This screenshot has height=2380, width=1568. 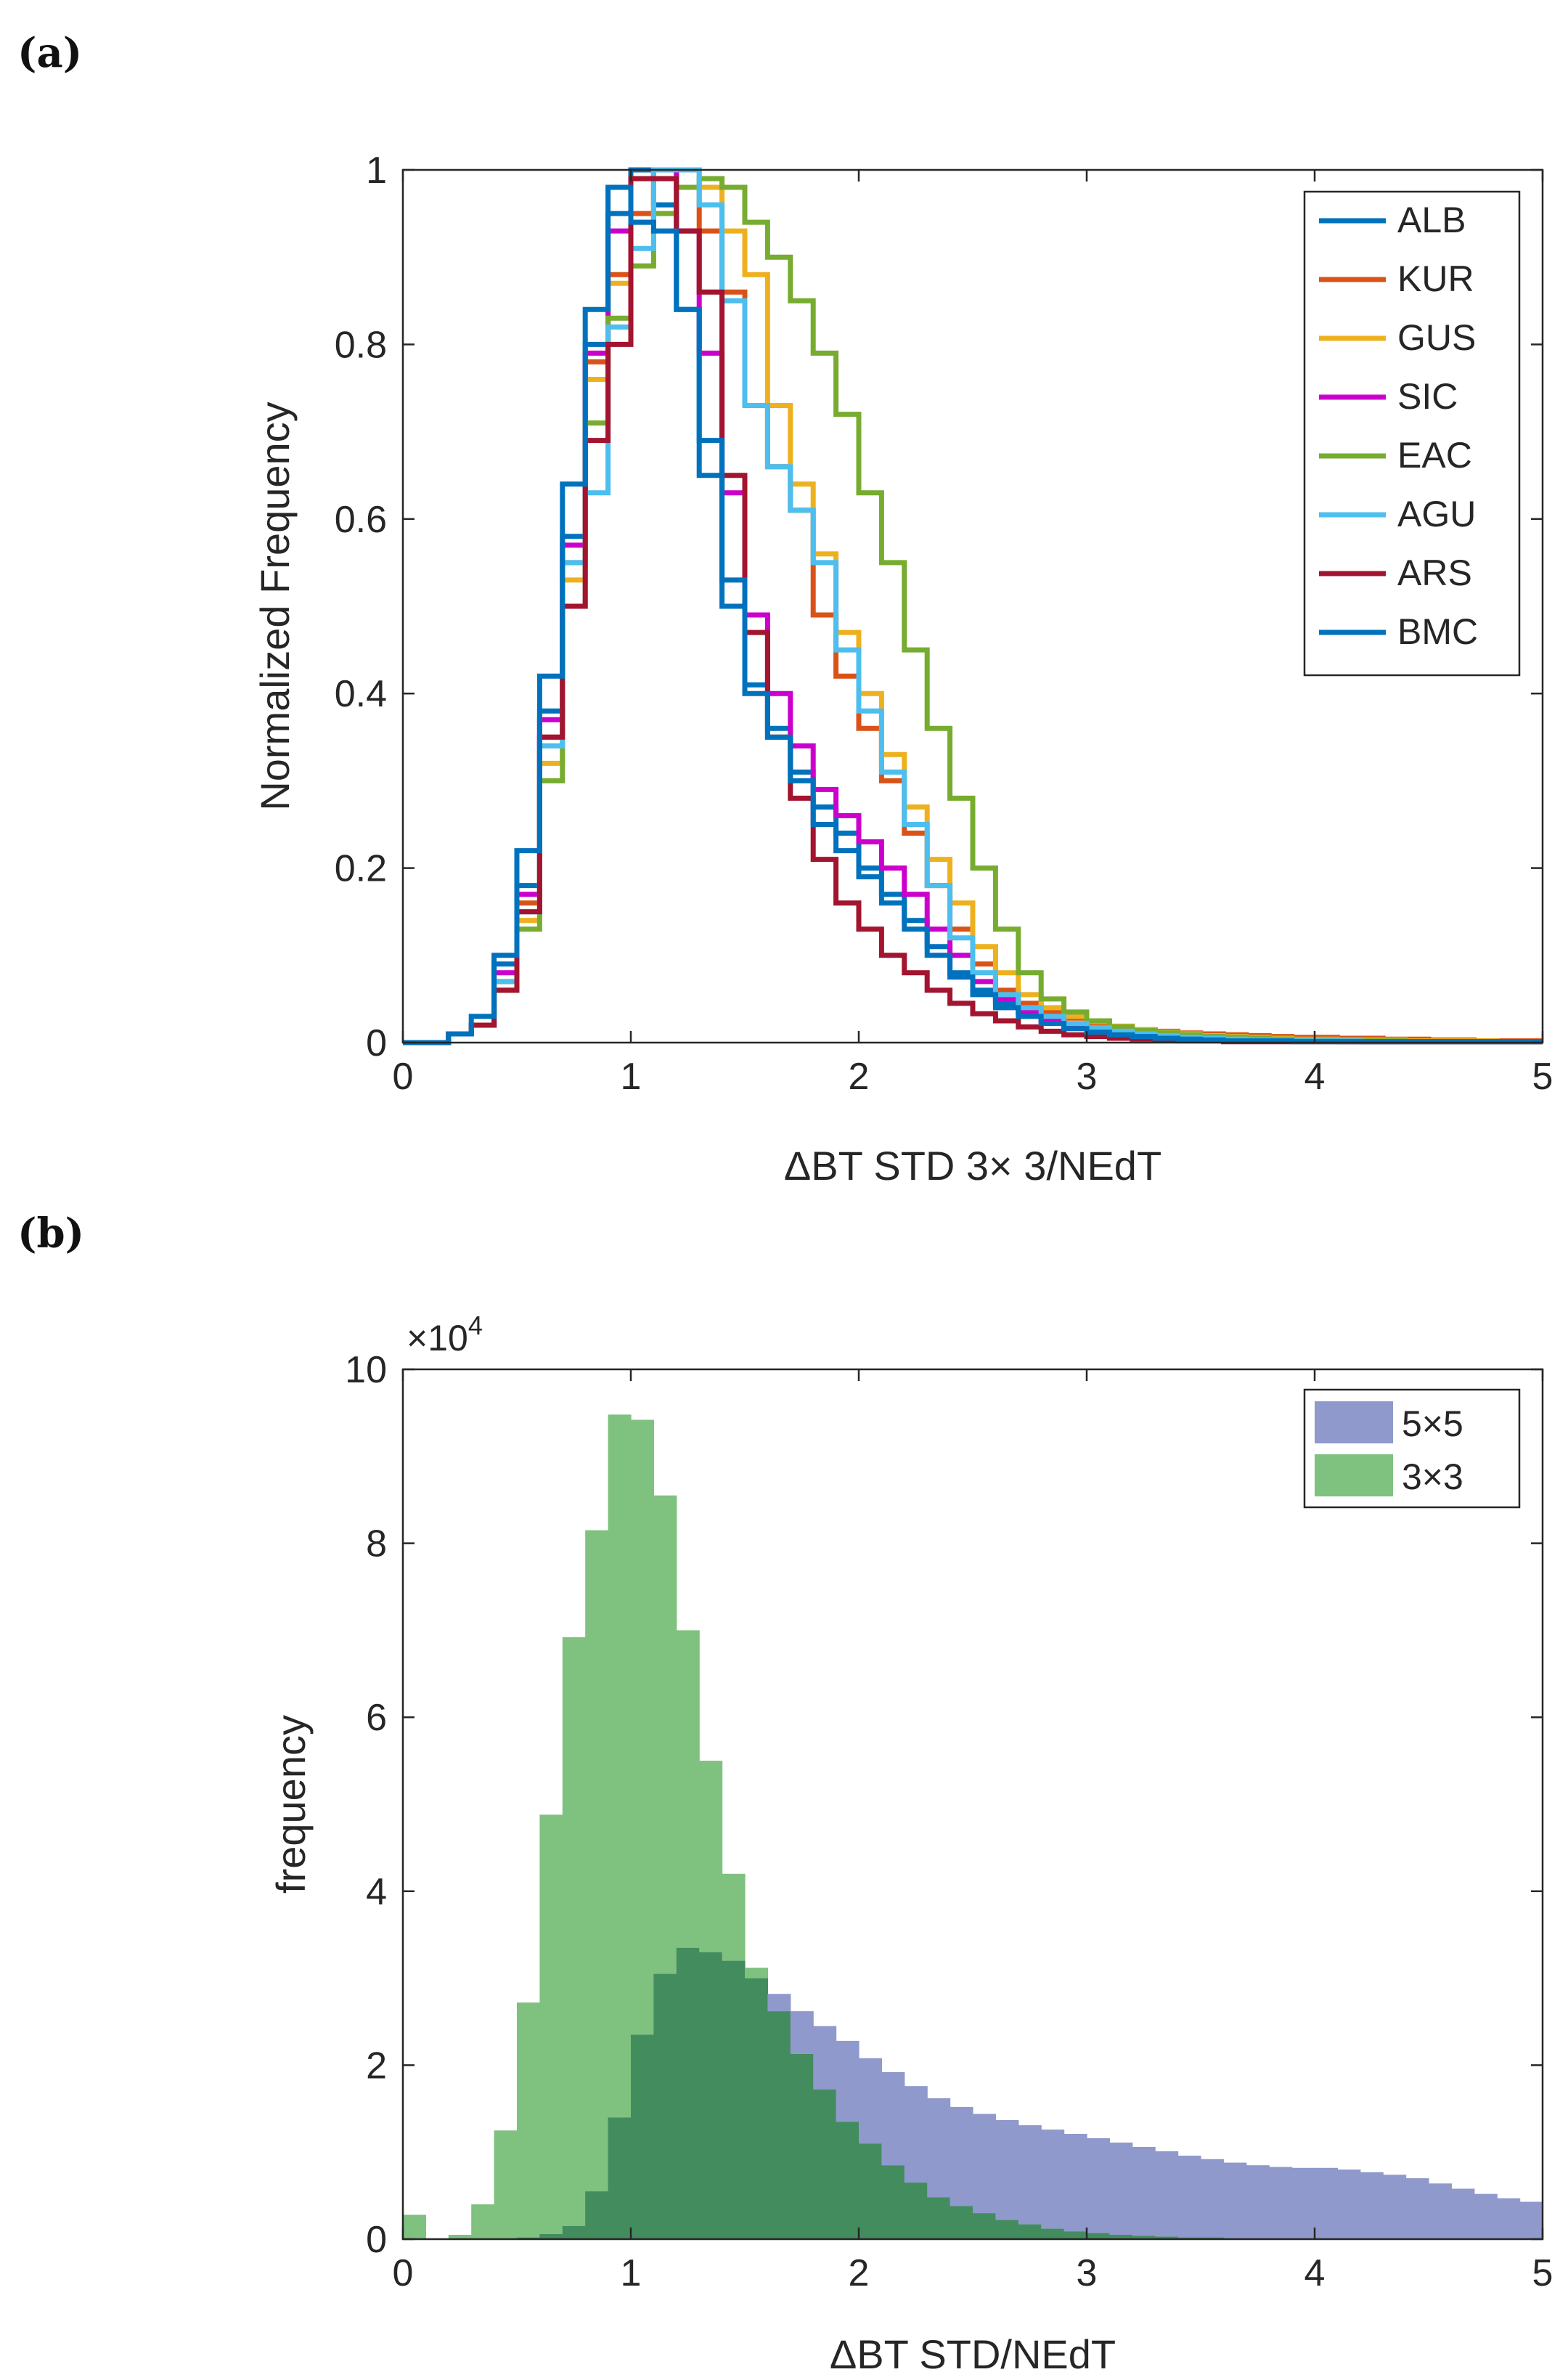 I want to click on y-tick-label: 0.2, so click(x=361, y=869).